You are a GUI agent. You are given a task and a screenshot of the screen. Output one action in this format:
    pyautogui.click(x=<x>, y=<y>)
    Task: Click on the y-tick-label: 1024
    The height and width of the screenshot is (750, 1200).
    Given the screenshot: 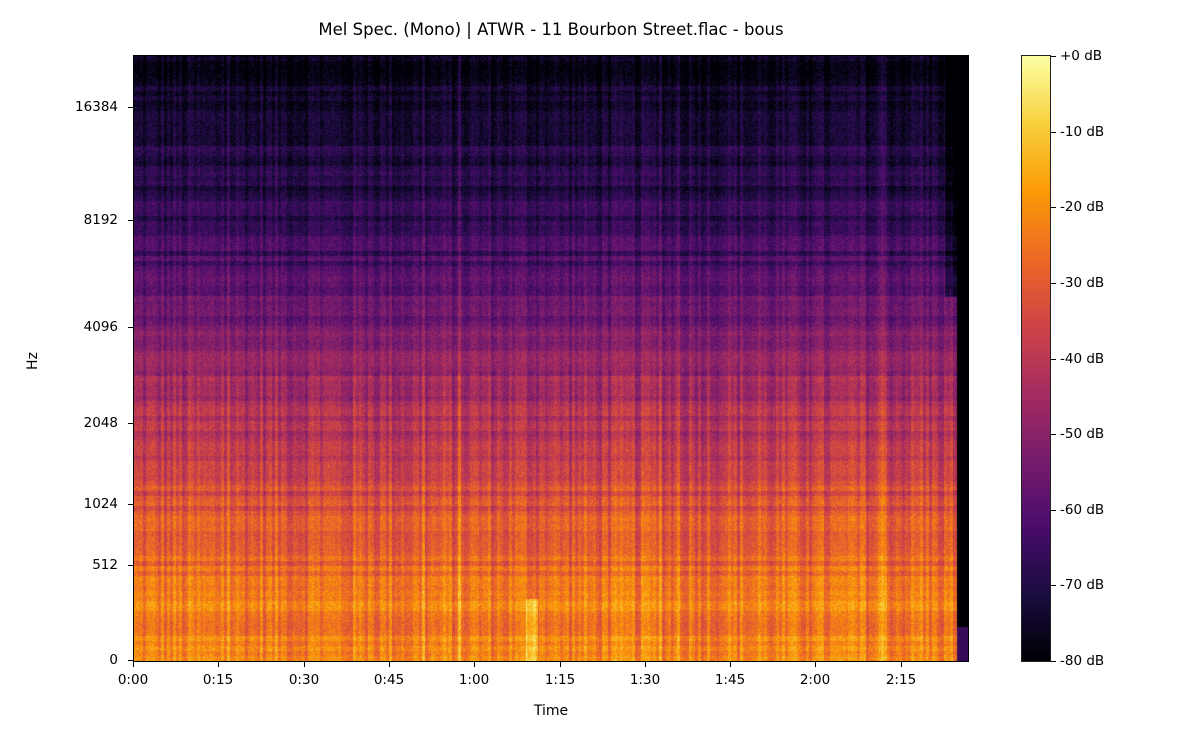 What is the action you would take?
    pyautogui.click(x=100, y=504)
    